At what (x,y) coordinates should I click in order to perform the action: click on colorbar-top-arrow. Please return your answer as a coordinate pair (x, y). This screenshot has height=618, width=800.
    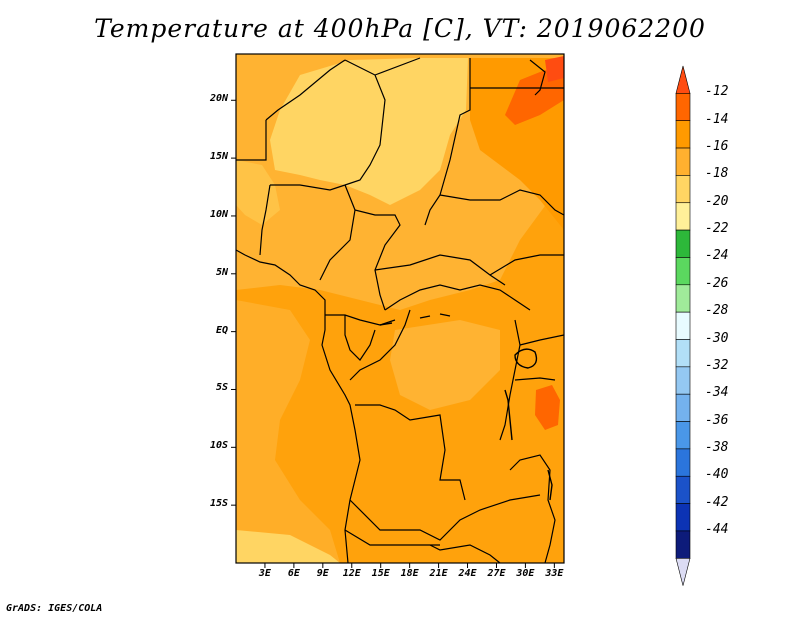
    Looking at the image, I should click on (683, 79).